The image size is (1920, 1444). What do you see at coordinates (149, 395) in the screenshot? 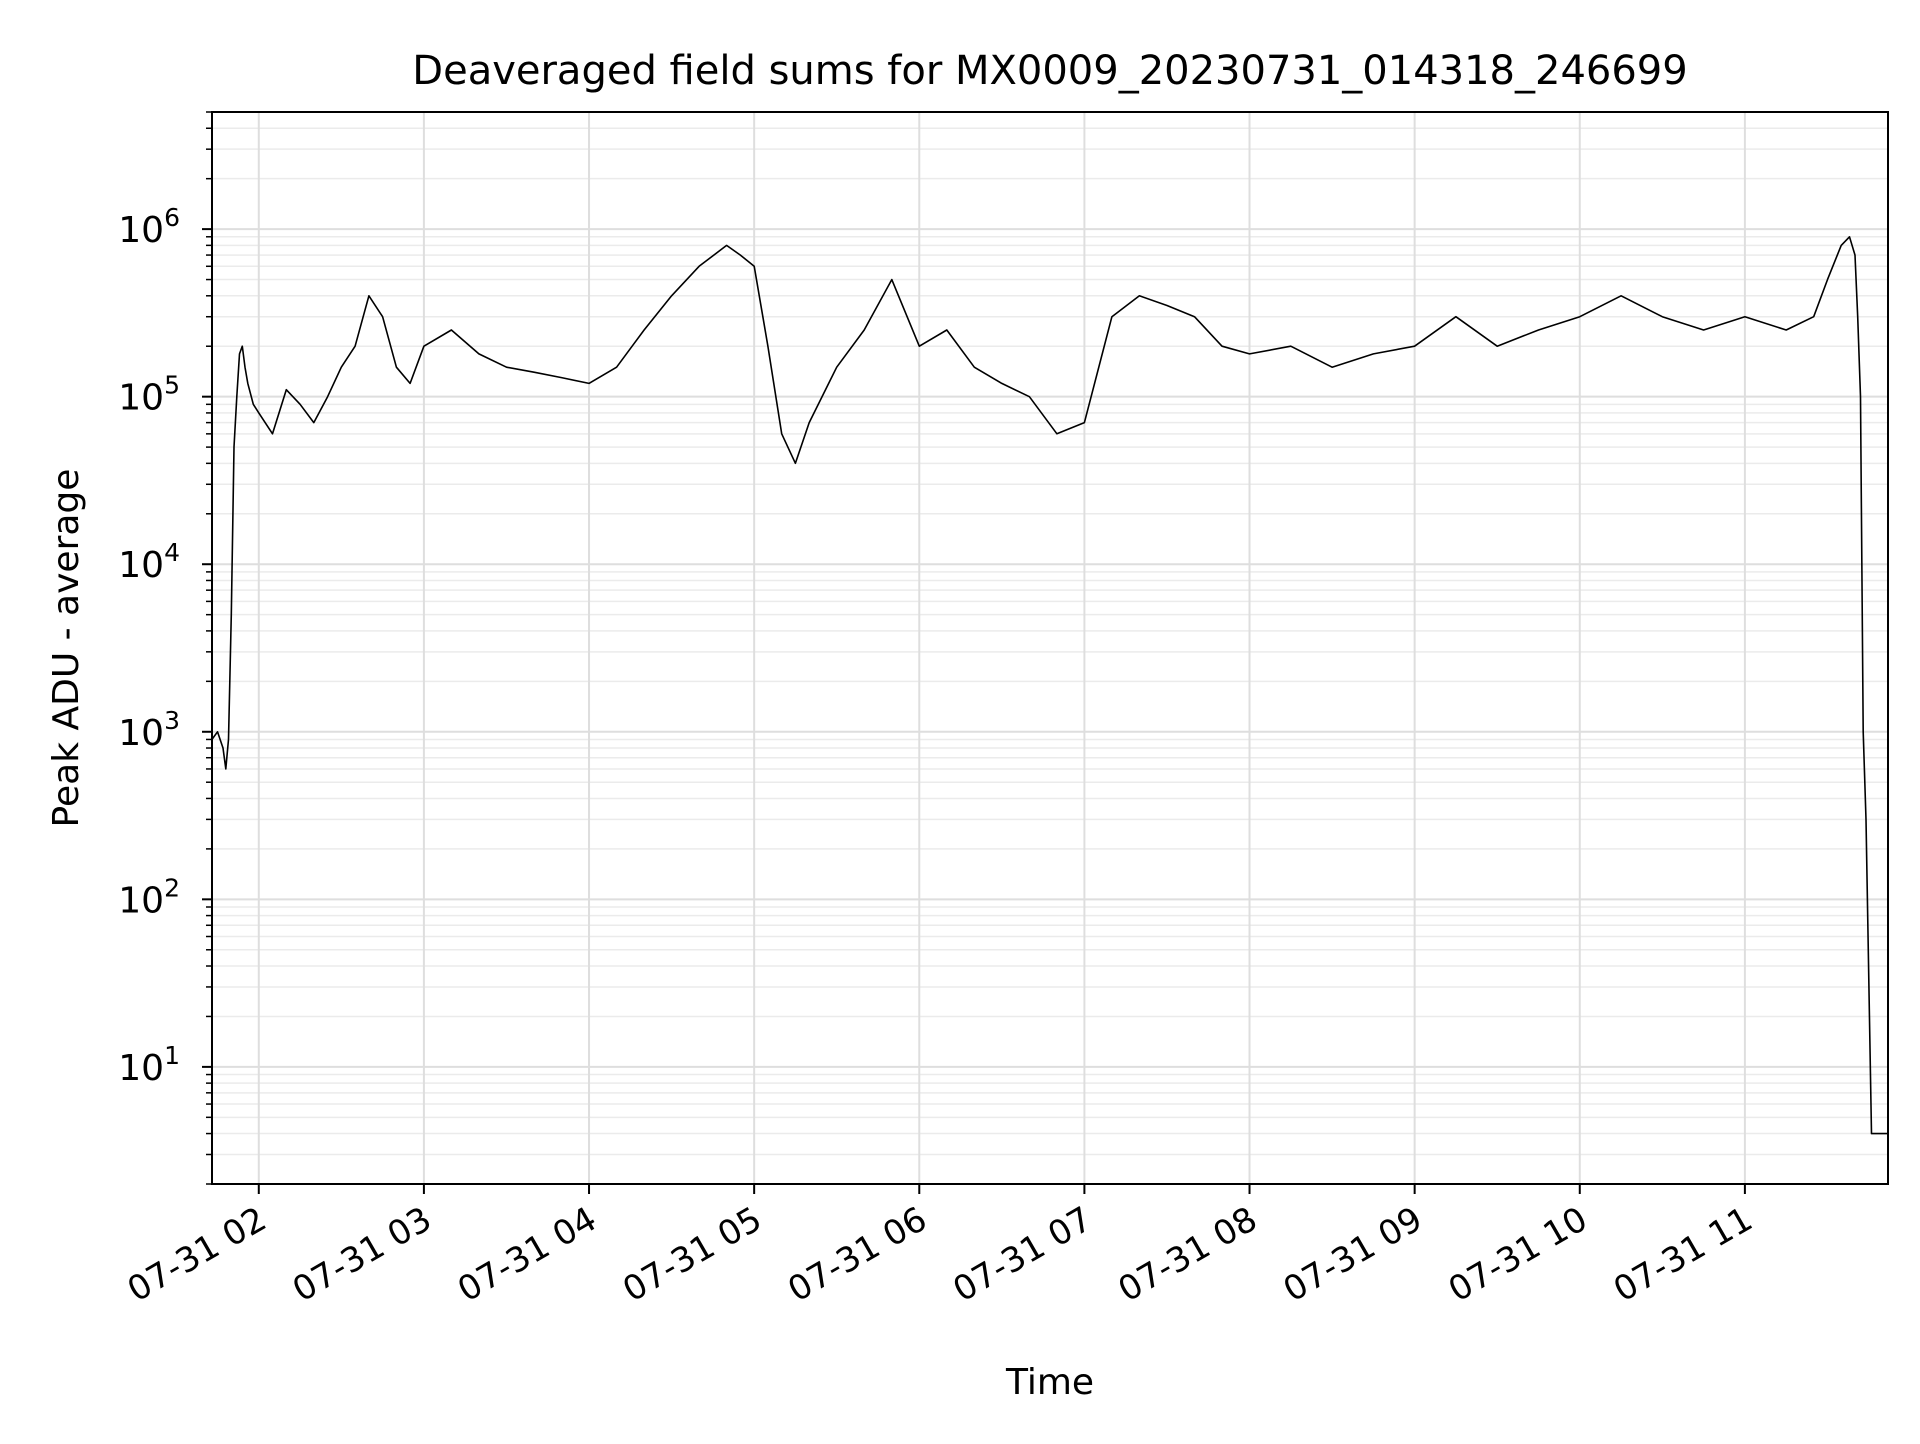
I see `y-tick-label: 10⁵` at bounding box center [149, 395].